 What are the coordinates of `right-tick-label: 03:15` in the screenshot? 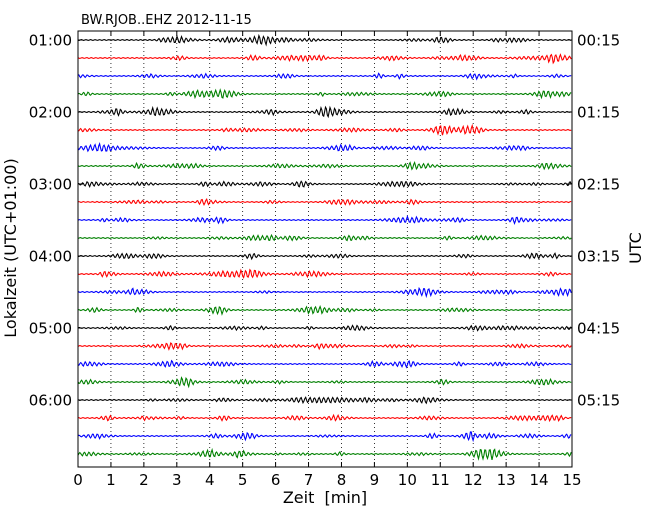 It's located at (598, 257).